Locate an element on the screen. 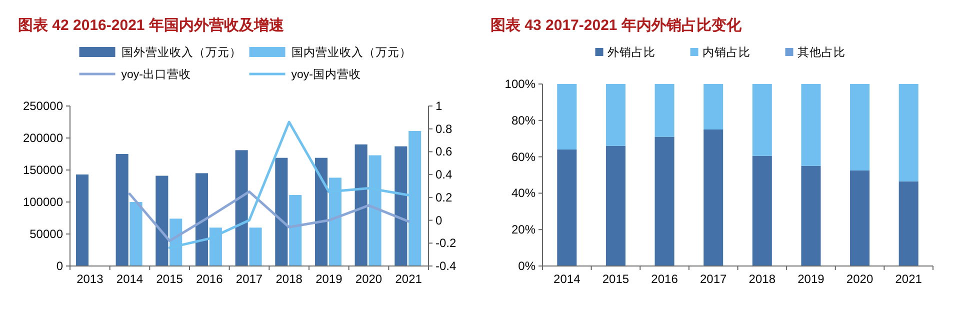  legend-label: 内销占比 is located at coordinates (726, 52).